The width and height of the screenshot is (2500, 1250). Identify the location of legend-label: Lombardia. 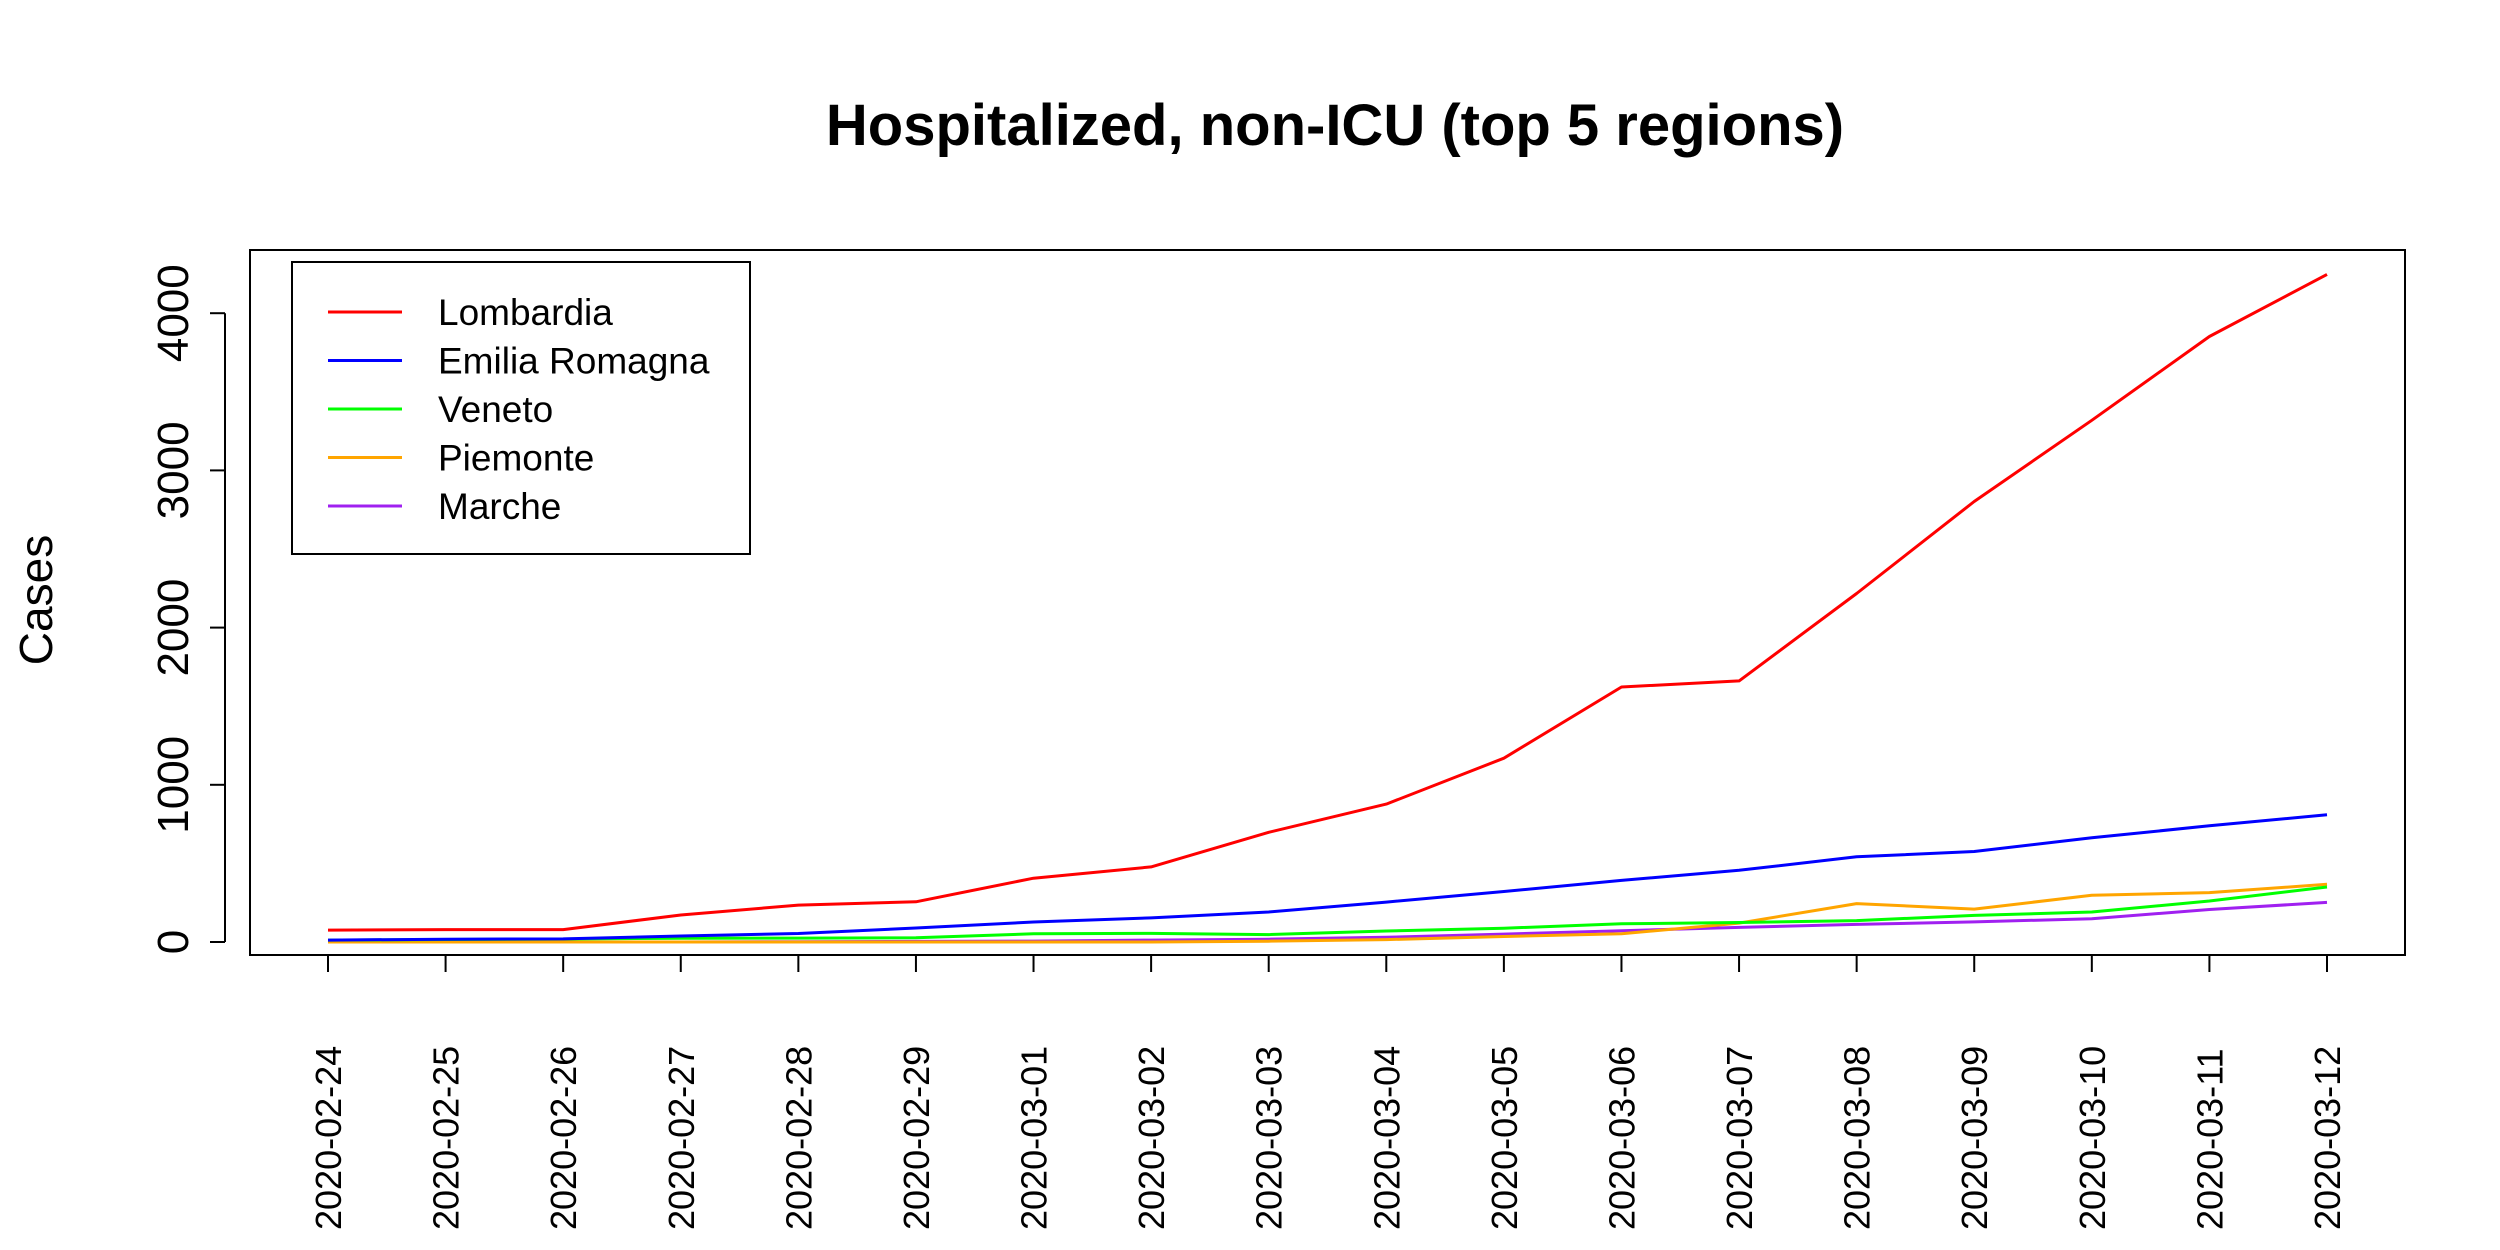
(525, 312).